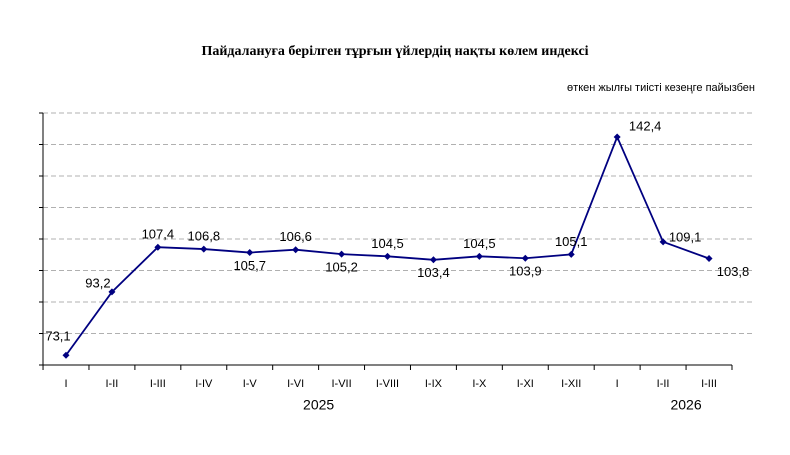 The height and width of the screenshot is (455, 790). Describe the element at coordinates (341, 267) in the screenshot. I see `data-label: 105,2` at that location.